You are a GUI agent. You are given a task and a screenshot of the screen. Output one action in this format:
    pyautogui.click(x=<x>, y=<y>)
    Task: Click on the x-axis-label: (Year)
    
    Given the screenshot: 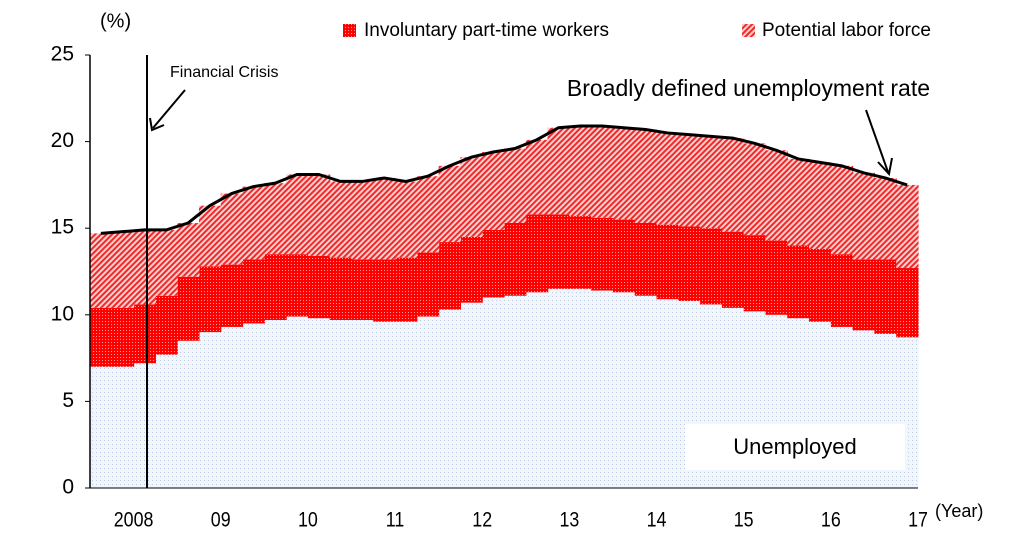 What is the action you would take?
    pyautogui.click(x=959, y=511)
    